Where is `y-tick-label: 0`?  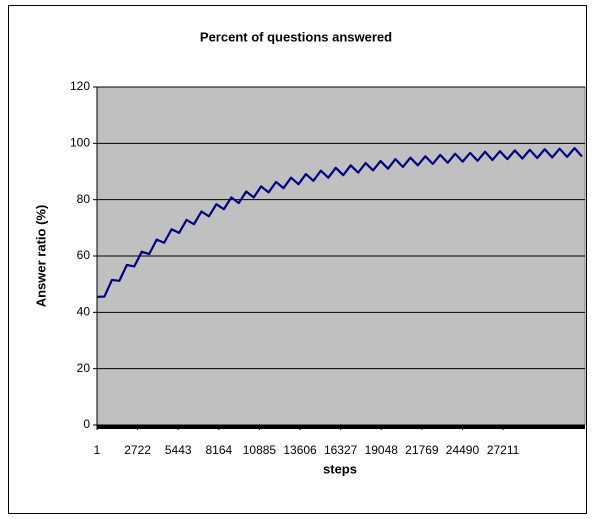 y-tick-label: 0 is located at coordinates (86, 424).